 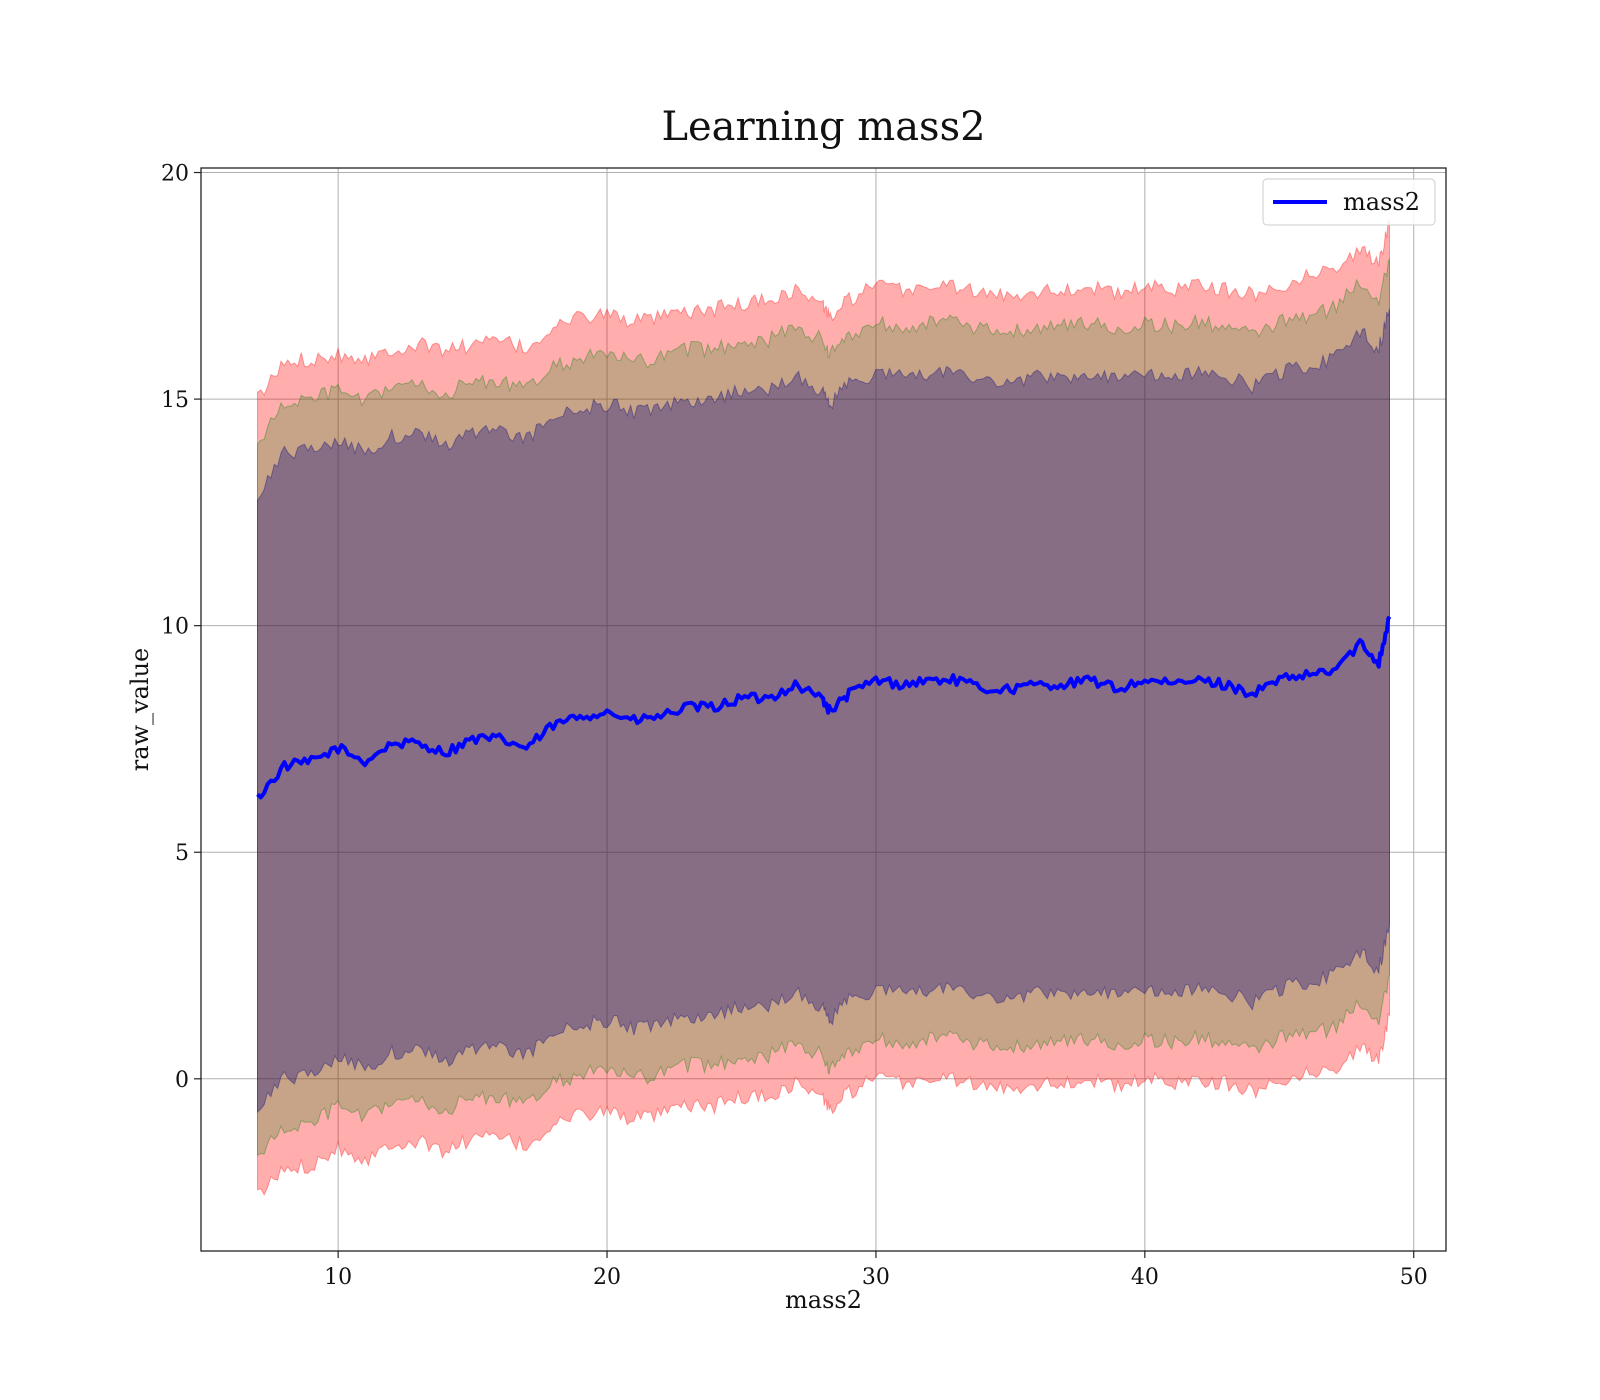 What do you see at coordinates (338, 1277) in the screenshot?
I see `x-tick-label: 10` at bounding box center [338, 1277].